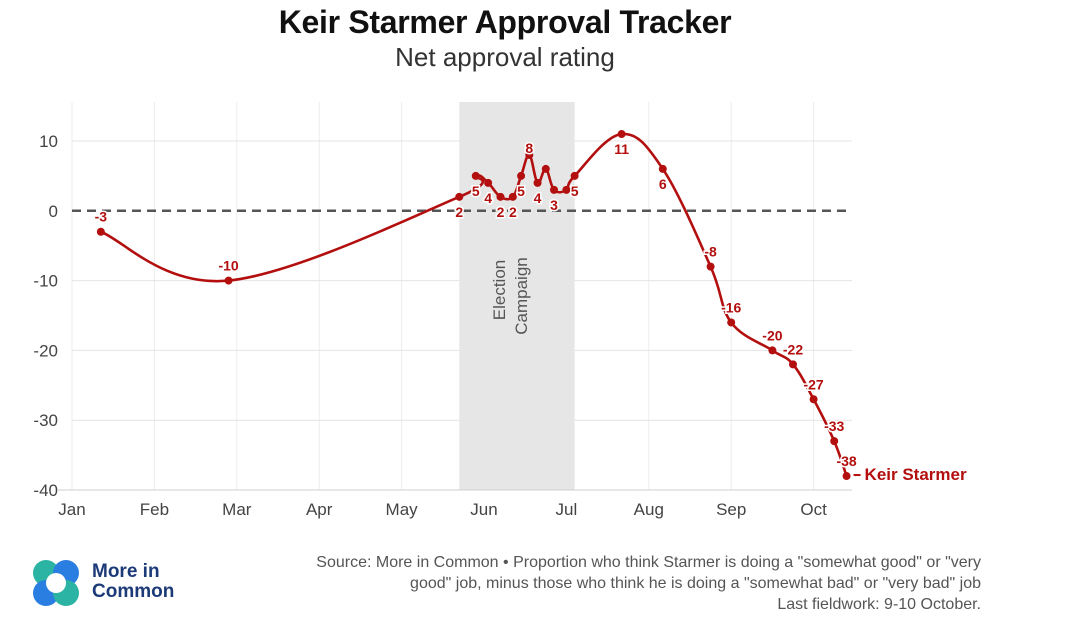 The image size is (1080, 631). What do you see at coordinates (731, 307) in the screenshot?
I see `data-label: -16` at bounding box center [731, 307].